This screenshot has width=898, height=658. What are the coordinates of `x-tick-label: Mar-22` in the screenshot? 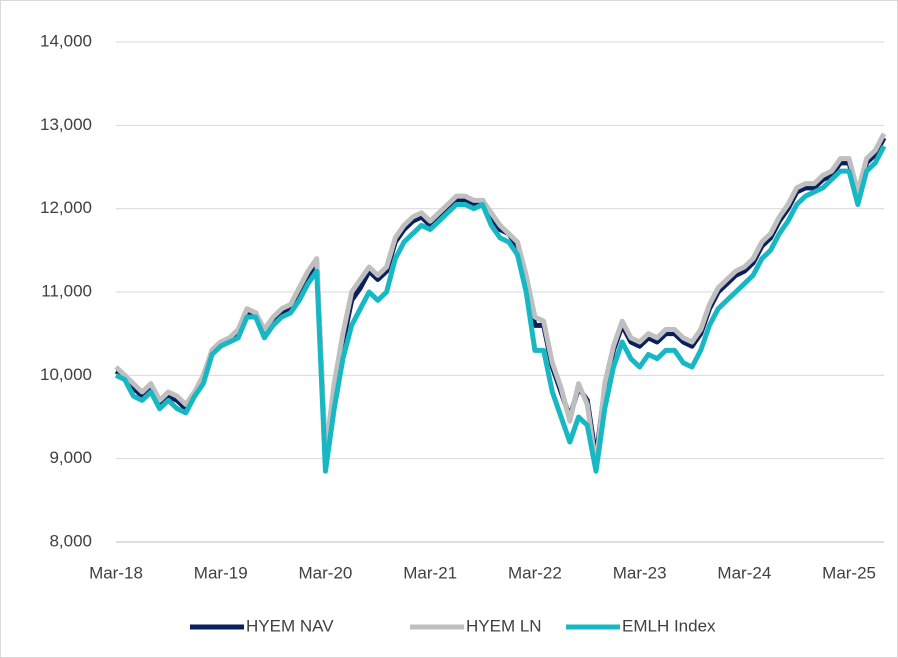 It's located at (535, 572).